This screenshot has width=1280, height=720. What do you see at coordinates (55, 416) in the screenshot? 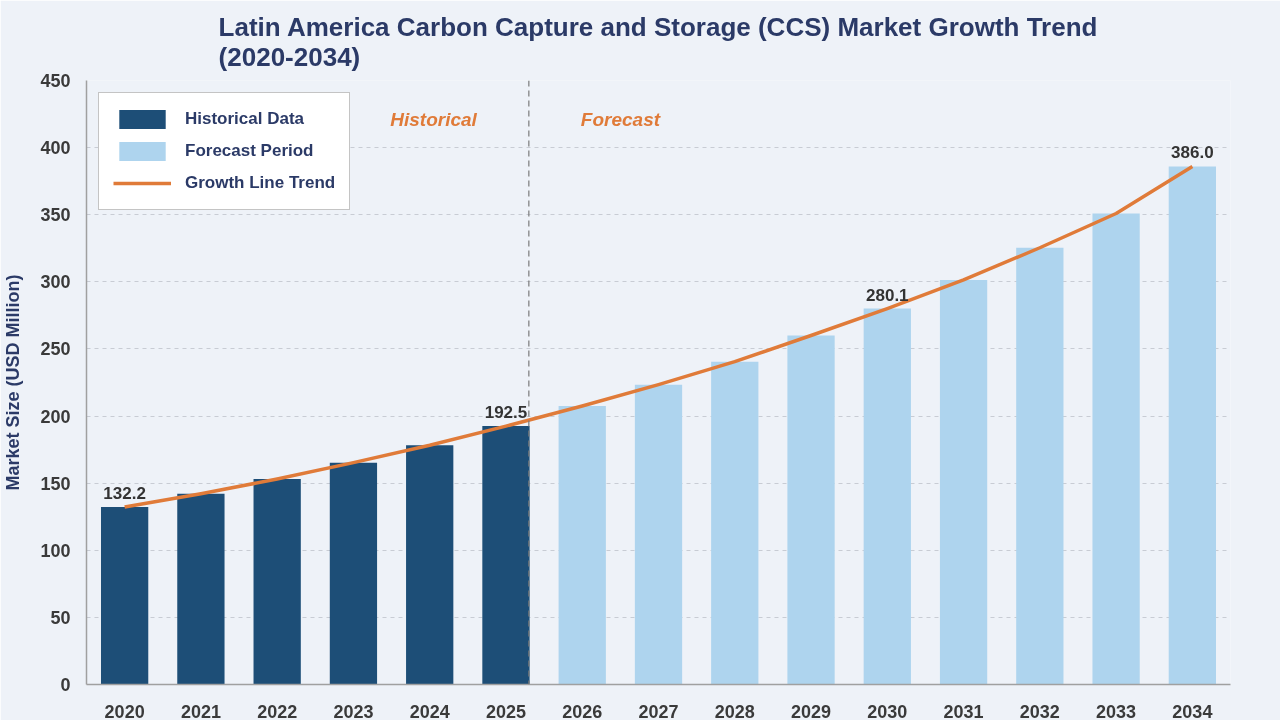
I see `y-tick-label: 200` at bounding box center [55, 416].